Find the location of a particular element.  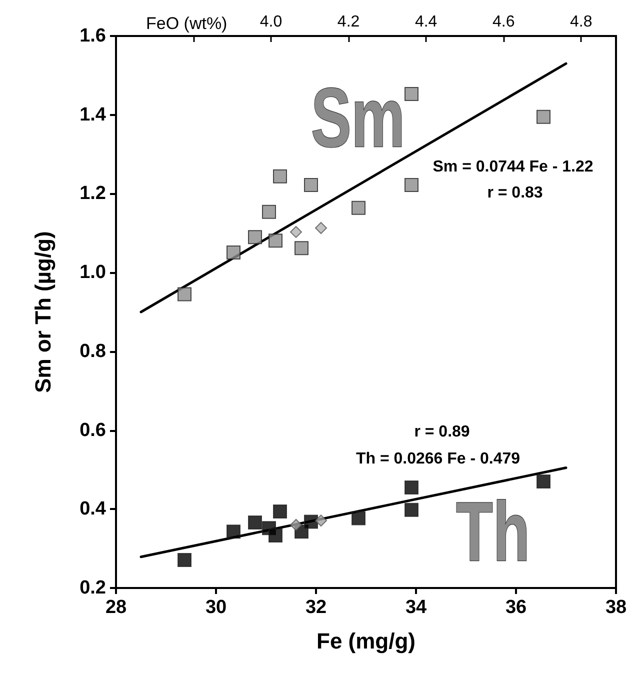

x-tick-label: 30 is located at coordinates (216, 607).